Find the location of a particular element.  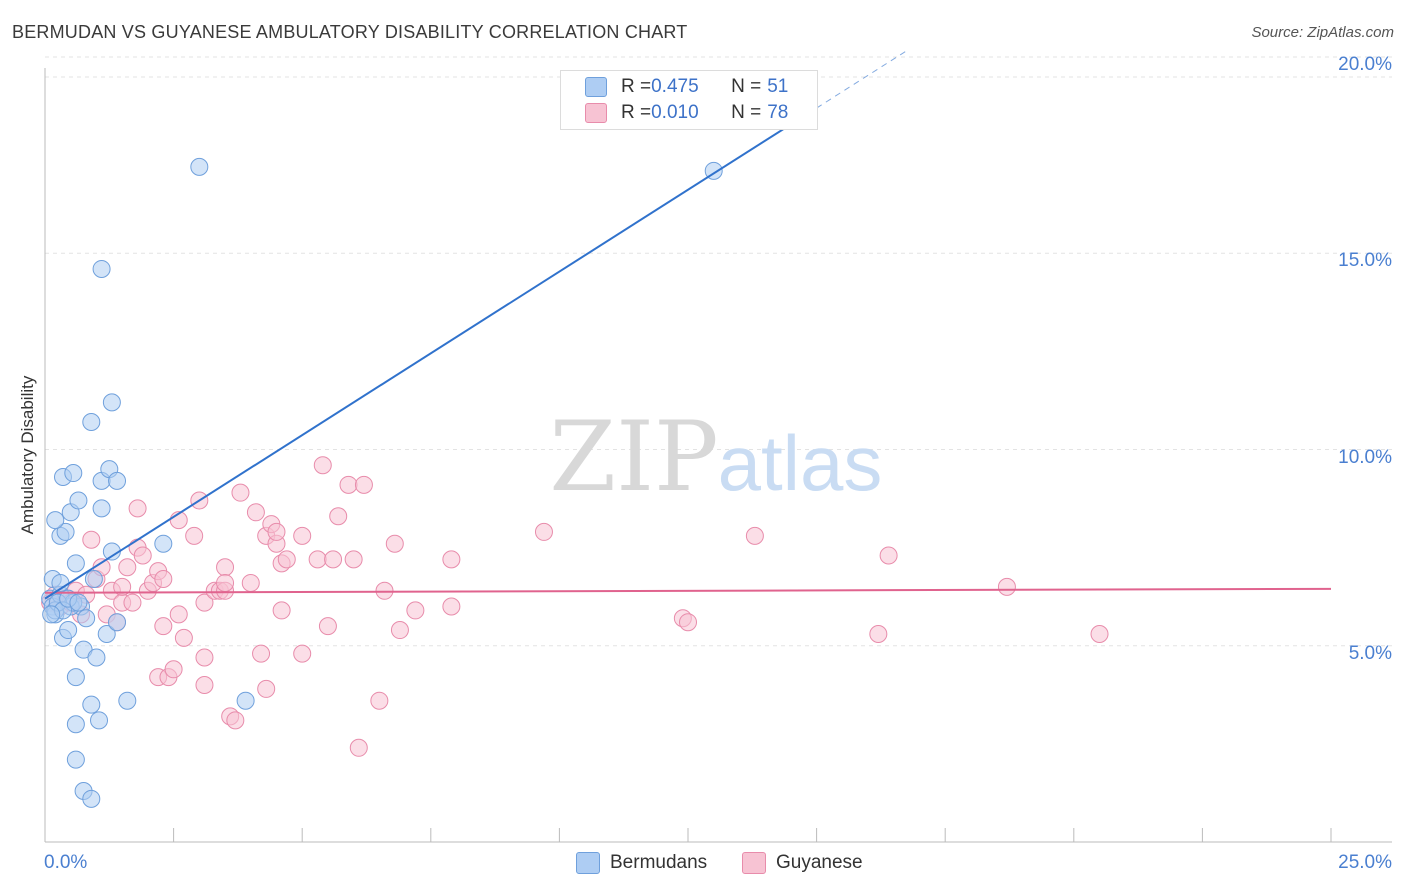

watermark: ZIP atlas is located at coordinates (715, 457).